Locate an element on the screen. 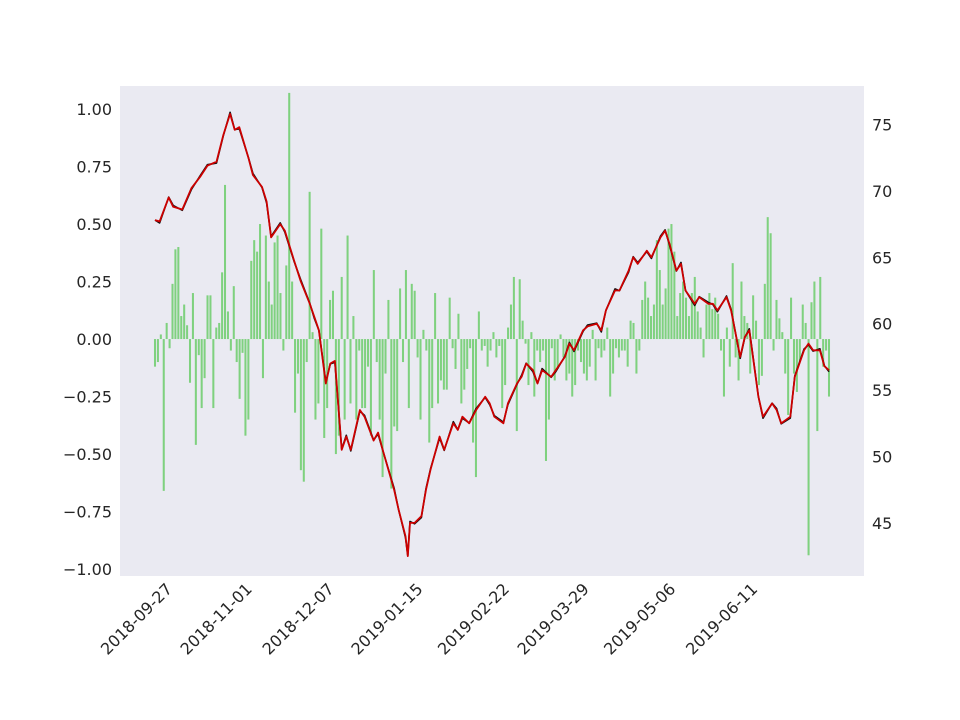  x-tick-label: 2019-05-06 is located at coordinates (639, 618).